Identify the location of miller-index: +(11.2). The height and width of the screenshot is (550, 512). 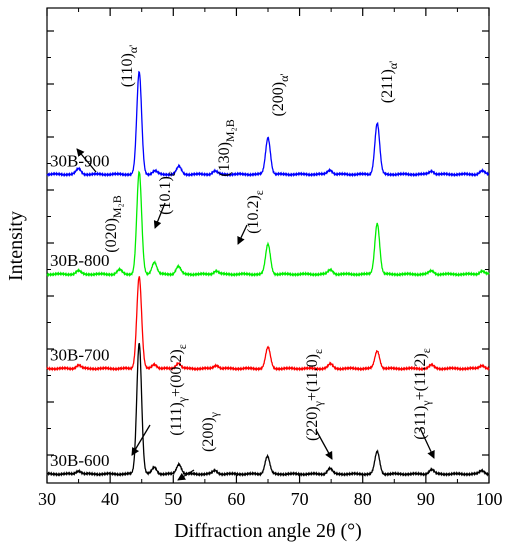
(420, 376).